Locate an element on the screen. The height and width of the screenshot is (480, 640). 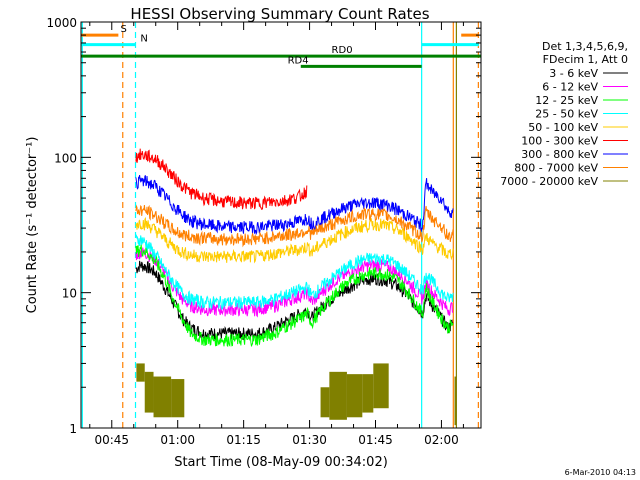
chart-title: HESSI Observing Summary Count Rates is located at coordinates (279, 14).